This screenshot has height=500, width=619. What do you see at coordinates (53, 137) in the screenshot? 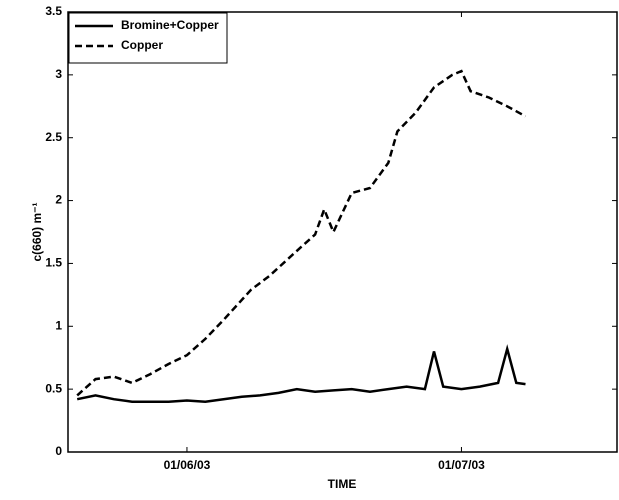
I see `y-tick-label: 2.5` at bounding box center [53, 137].